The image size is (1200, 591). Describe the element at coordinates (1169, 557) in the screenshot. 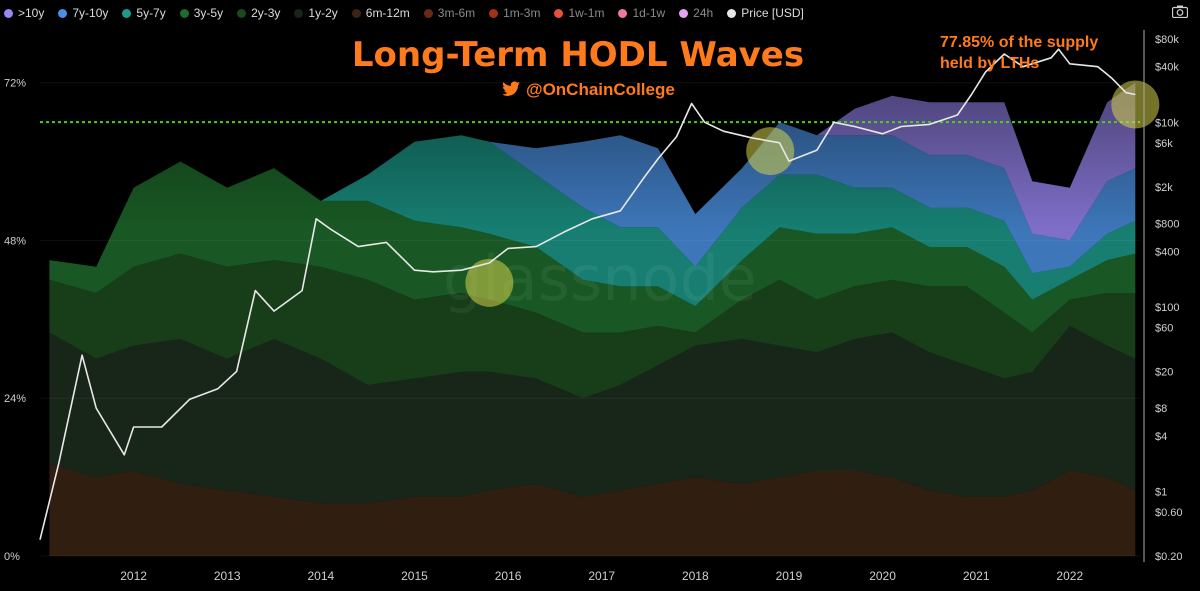

I see `right-tick-label: $0.20` at that location.